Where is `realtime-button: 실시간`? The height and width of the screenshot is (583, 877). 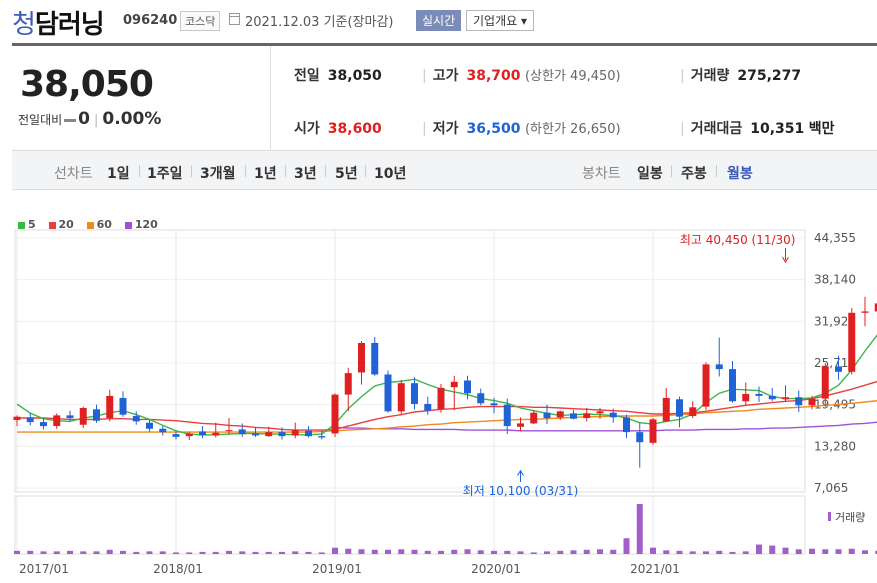
realtime-button: 실시간 is located at coordinates (439, 20).